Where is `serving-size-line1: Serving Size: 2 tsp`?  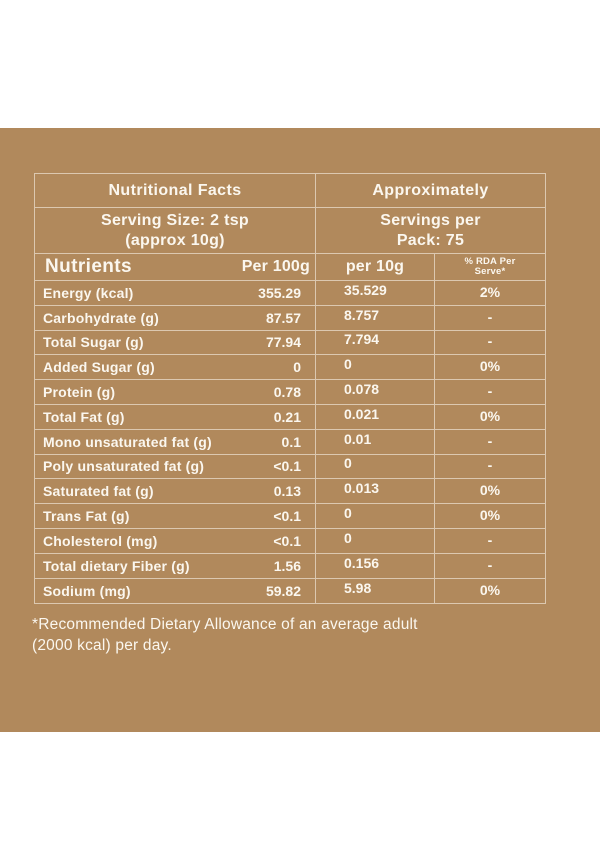
serving-size-line1: Serving Size: 2 tsp is located at coordinates (175, 220).